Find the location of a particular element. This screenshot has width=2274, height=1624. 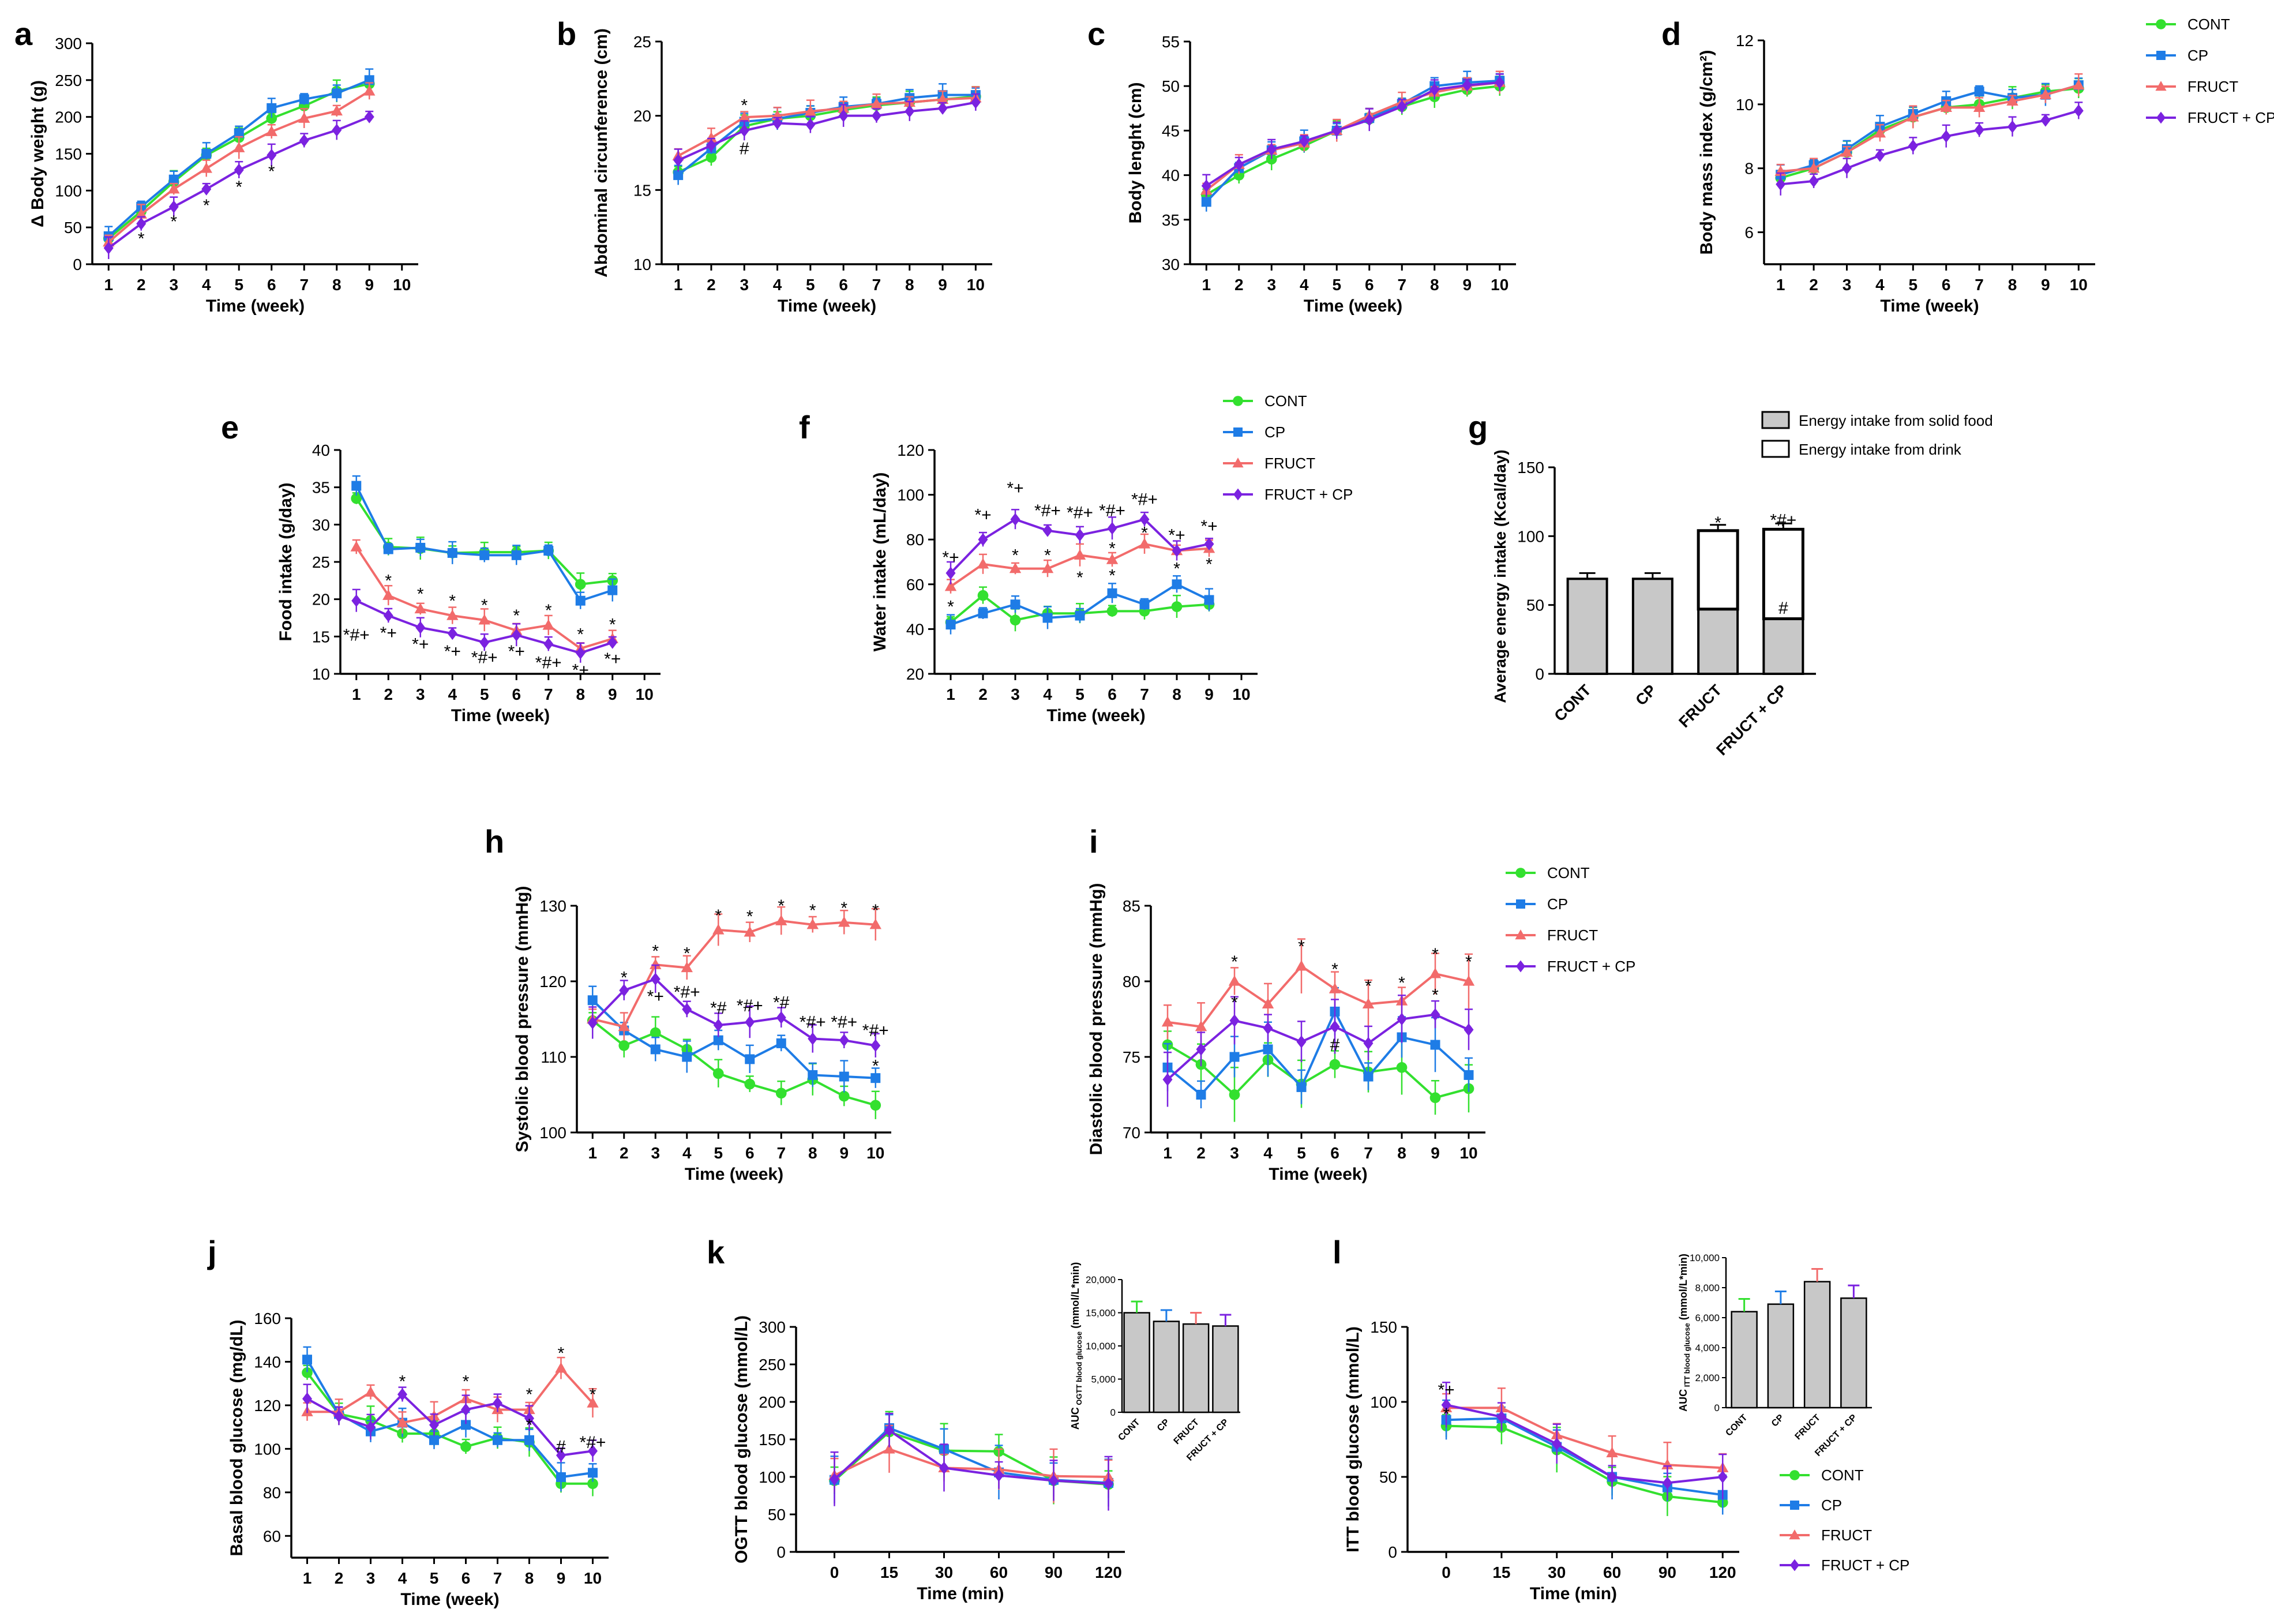

y-axis-title-sub: OGTT blood glucose is located at coordinates (1079, 1370).